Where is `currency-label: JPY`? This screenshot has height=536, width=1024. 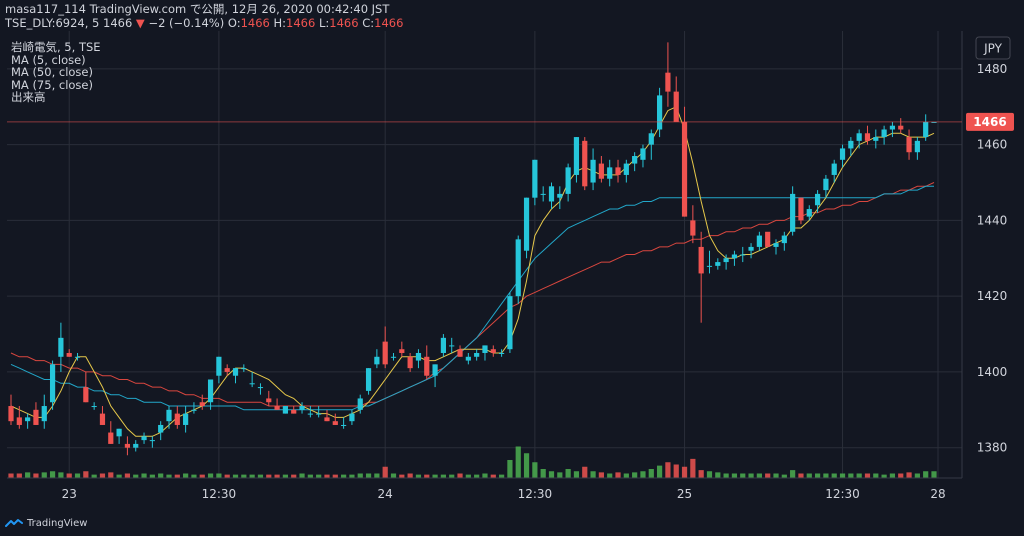
currency-label: JPY is located at coordinates (993, 49).